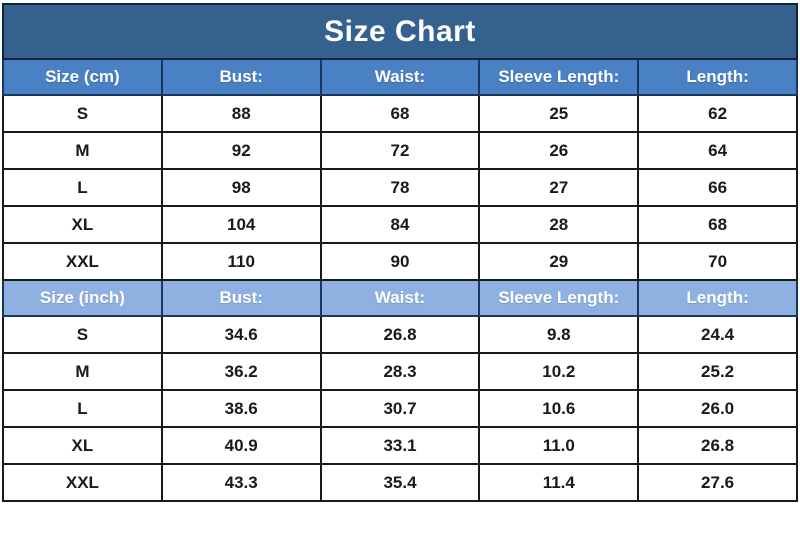 The width and height of the screenshot is (800, 537). What do you see at coordinates (717, 334) in the screenshot?
I see `value-cell: 24.4` at bounding box center [717, 334].